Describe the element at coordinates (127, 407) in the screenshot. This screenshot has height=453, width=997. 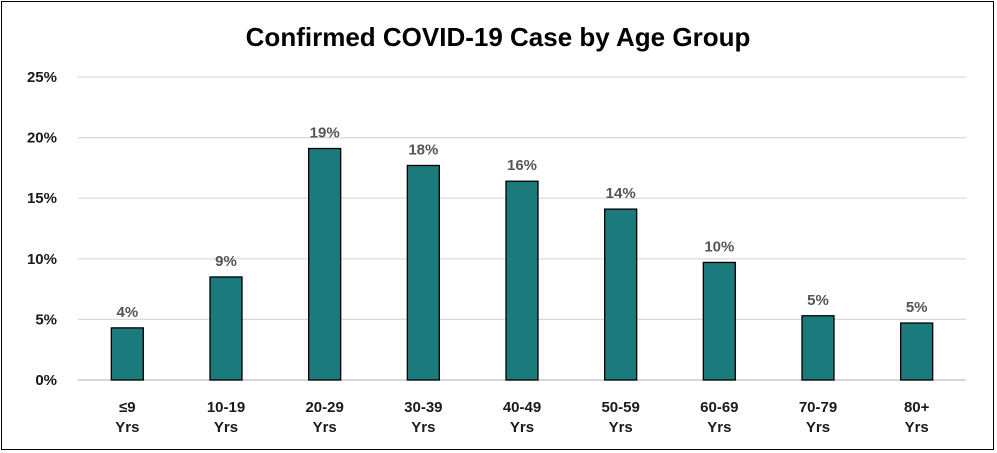
I see `x-tick-label: ≤9` at that location.